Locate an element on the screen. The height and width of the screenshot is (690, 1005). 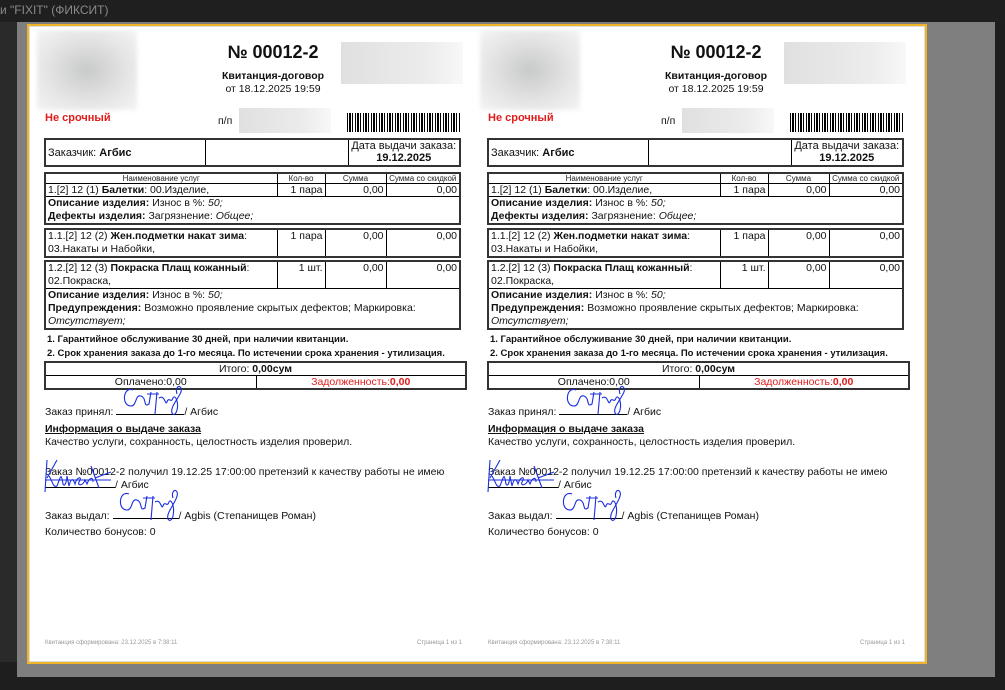
col-header-discount: Сумма со скидкой is located at coordinates (423, 178).